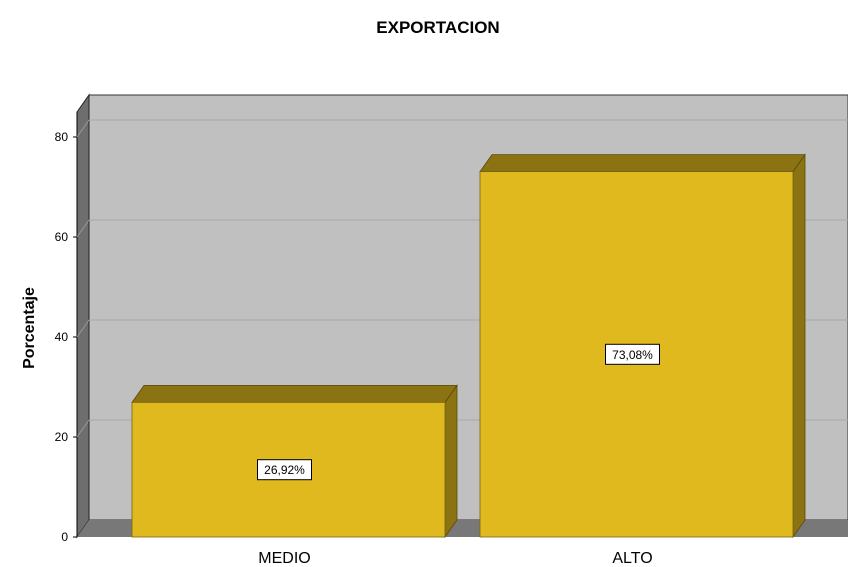 The image size is (848, 567). Describe the element at coordinates (62, 137) in the screenshot. I see `y-tick-label: 80` at that location.